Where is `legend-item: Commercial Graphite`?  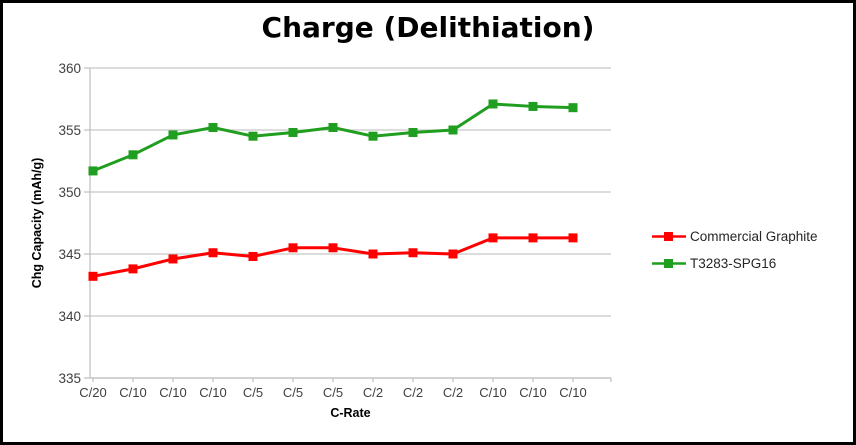
legend-item: Commercial Graphite is located at coordinates (734, 236).